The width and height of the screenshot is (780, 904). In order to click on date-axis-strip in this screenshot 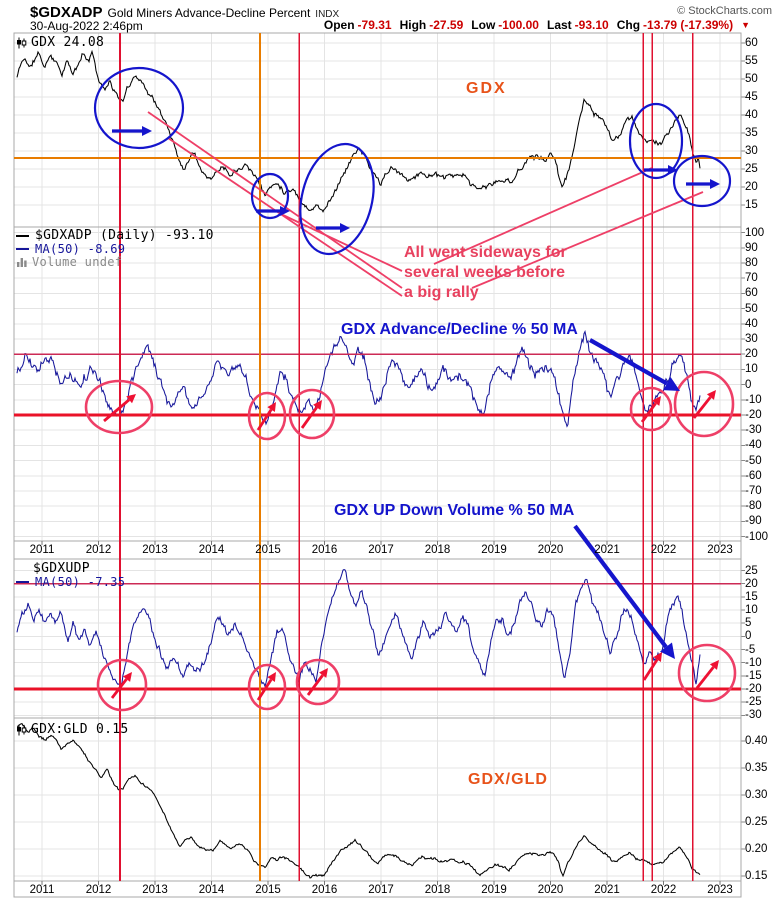, I will do `click(377, 889)`.